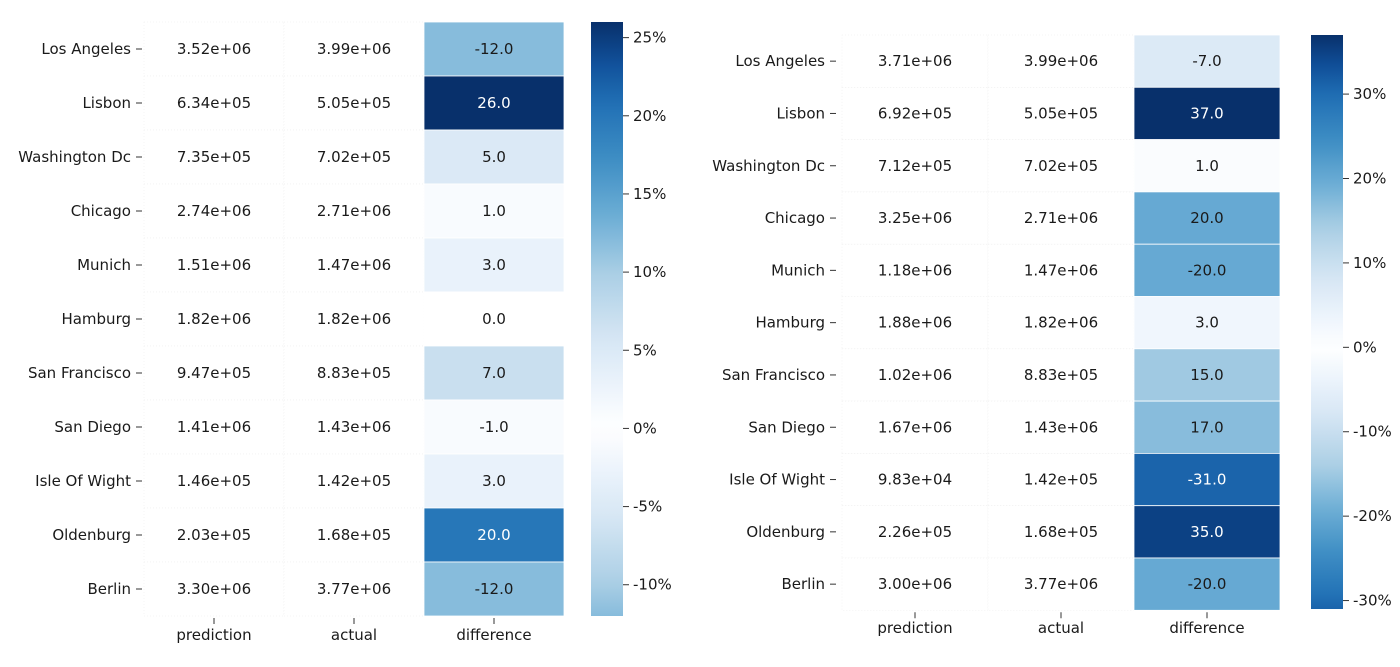  I want to click on colorbar-tick-label: 25%, so click(649, 38).